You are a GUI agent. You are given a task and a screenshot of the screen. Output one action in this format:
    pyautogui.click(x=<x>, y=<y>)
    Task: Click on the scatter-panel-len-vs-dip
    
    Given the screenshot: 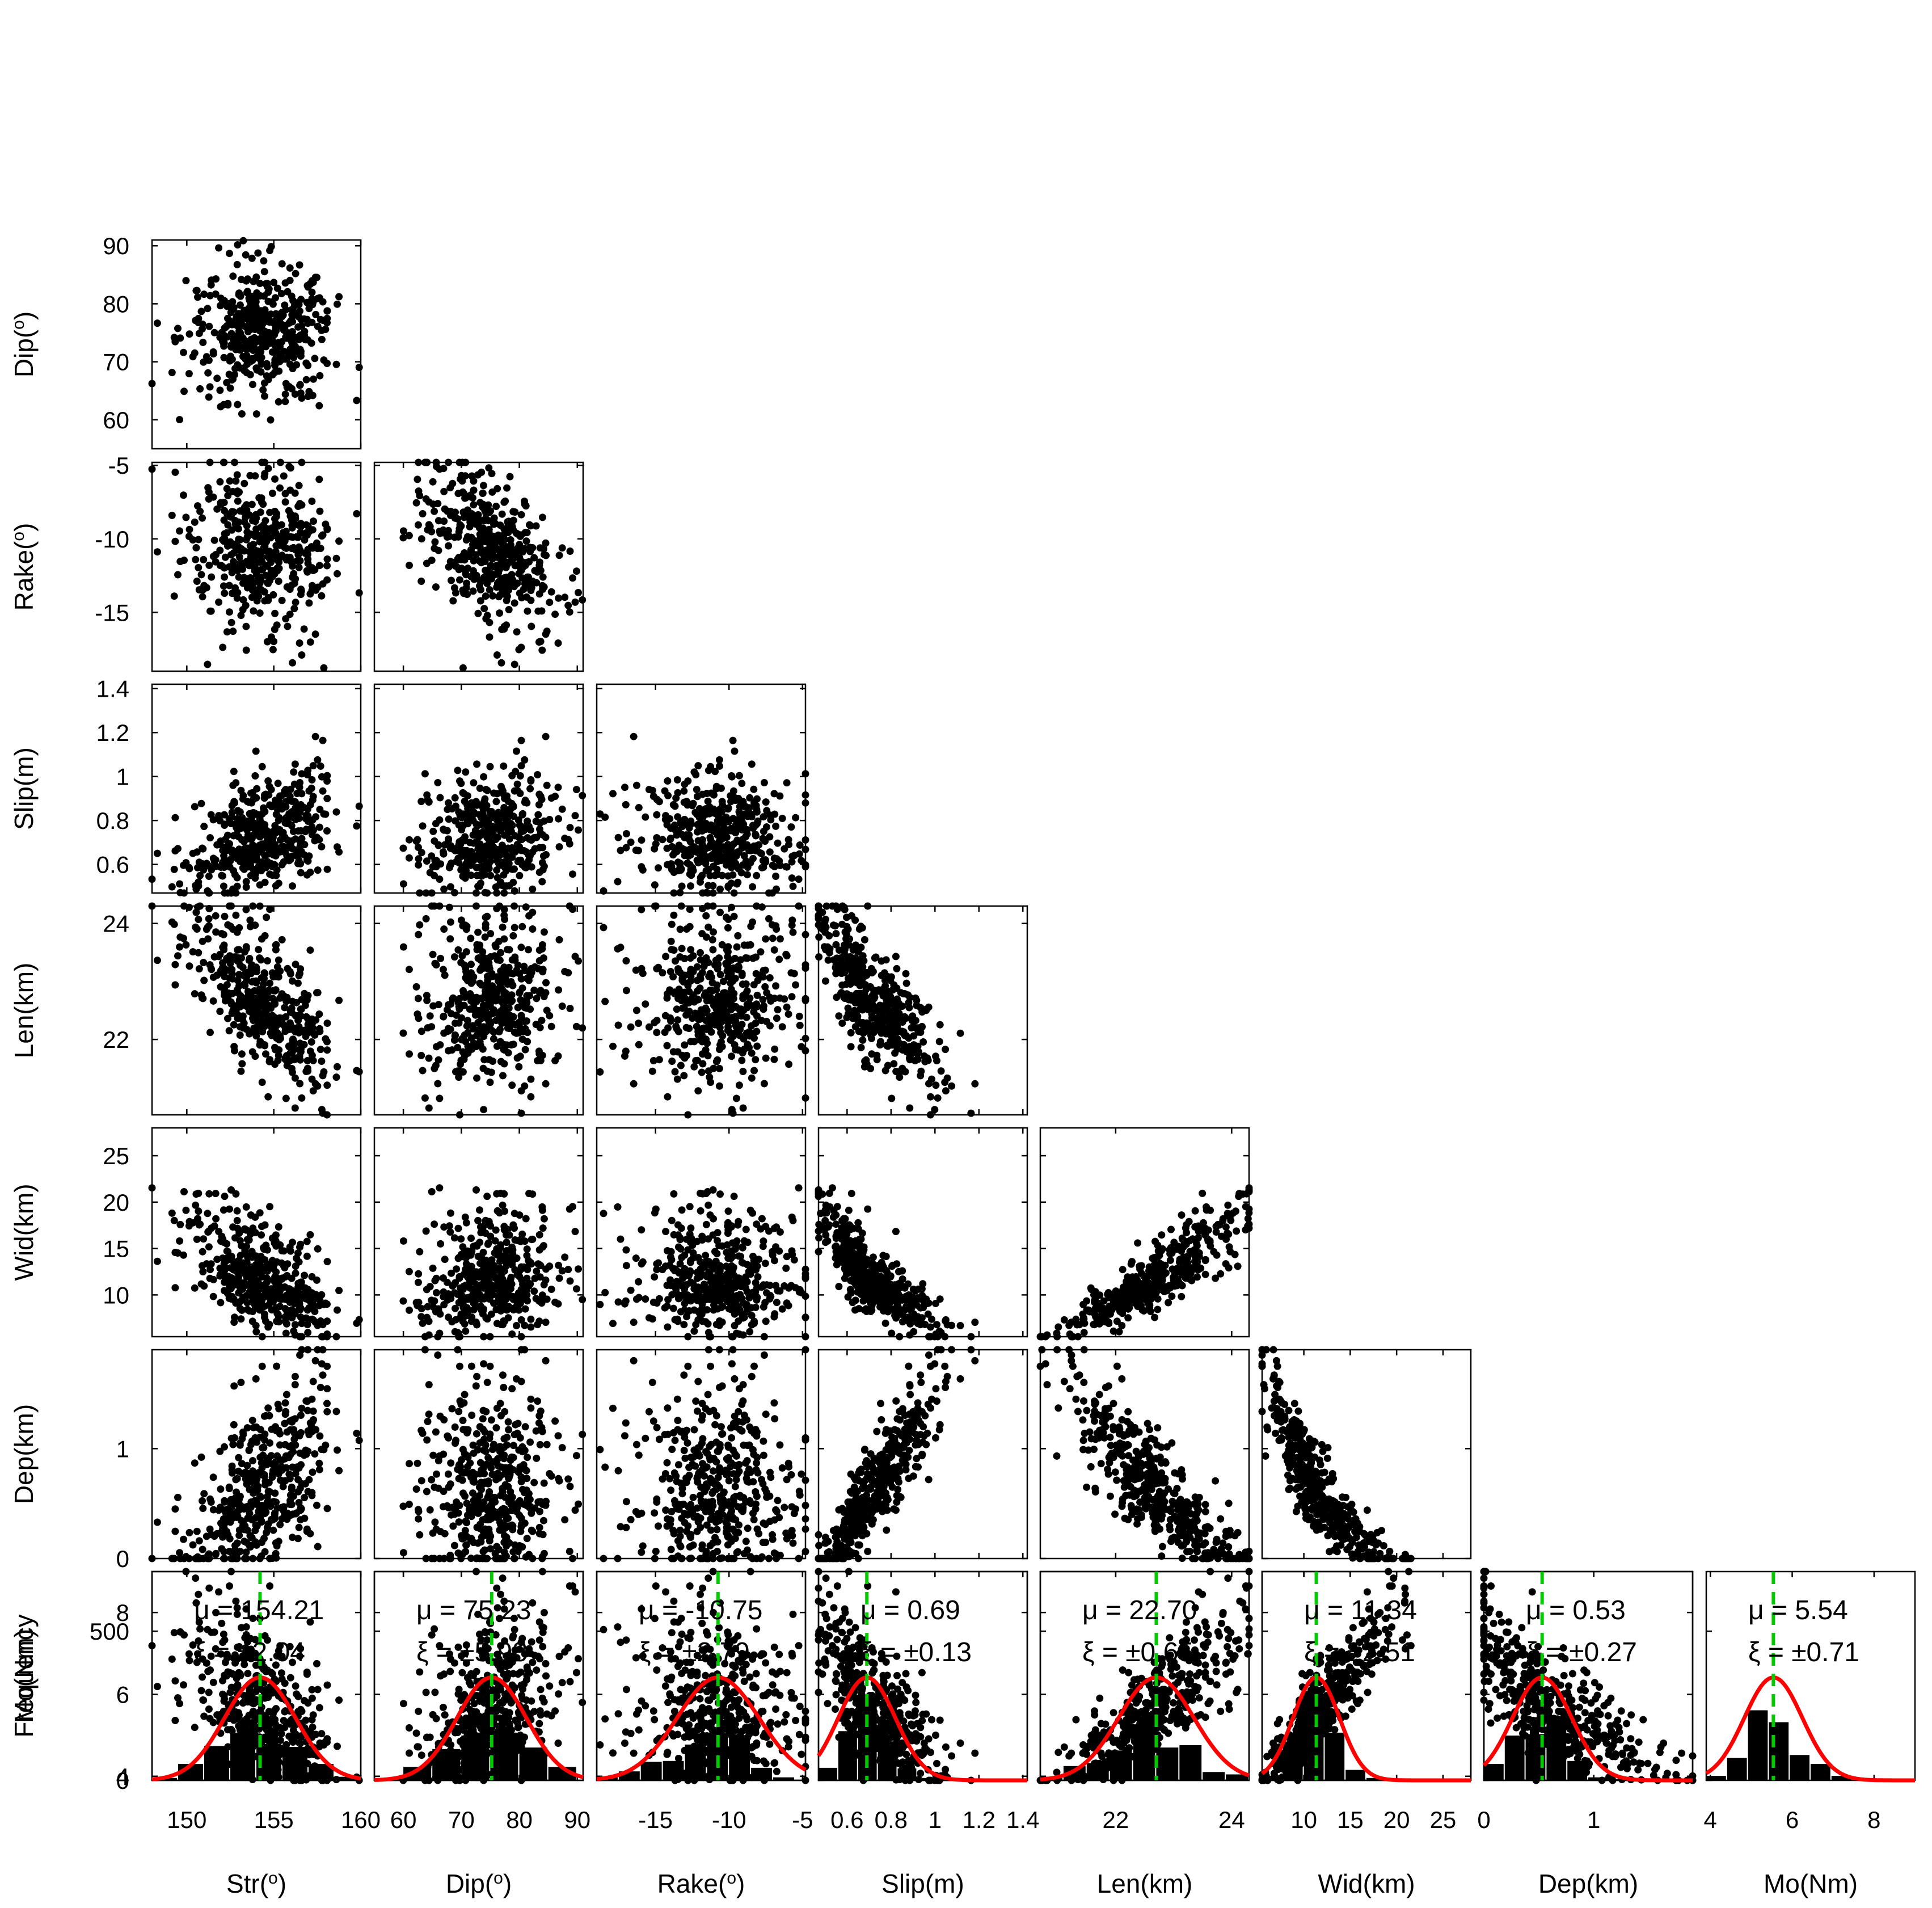 What is the action you would take?
    pyautogui.click(x=480, y=1010)
    